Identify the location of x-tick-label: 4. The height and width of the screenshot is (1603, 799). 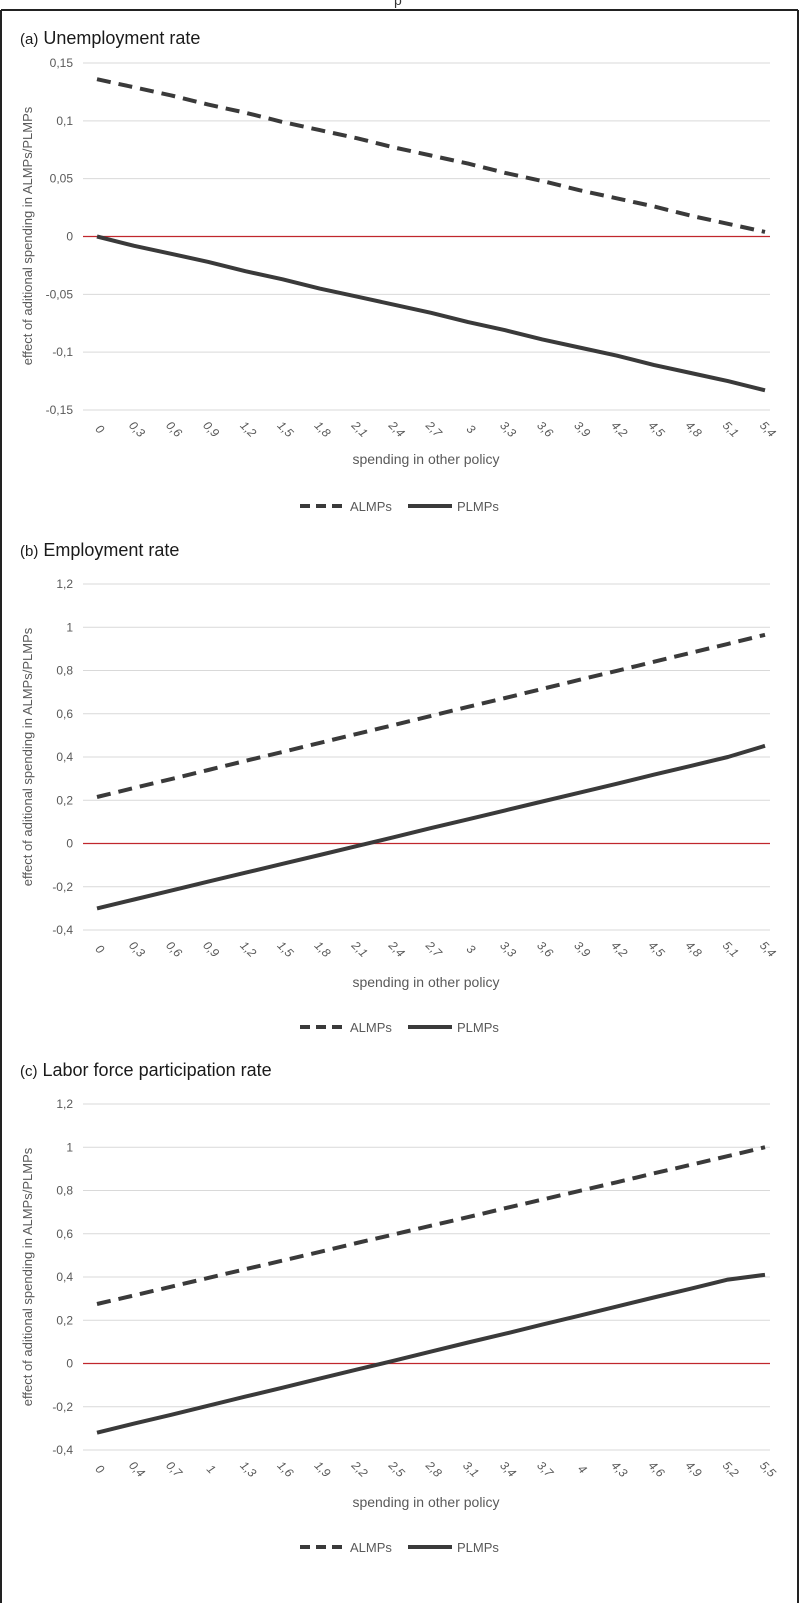
(582, 1469).